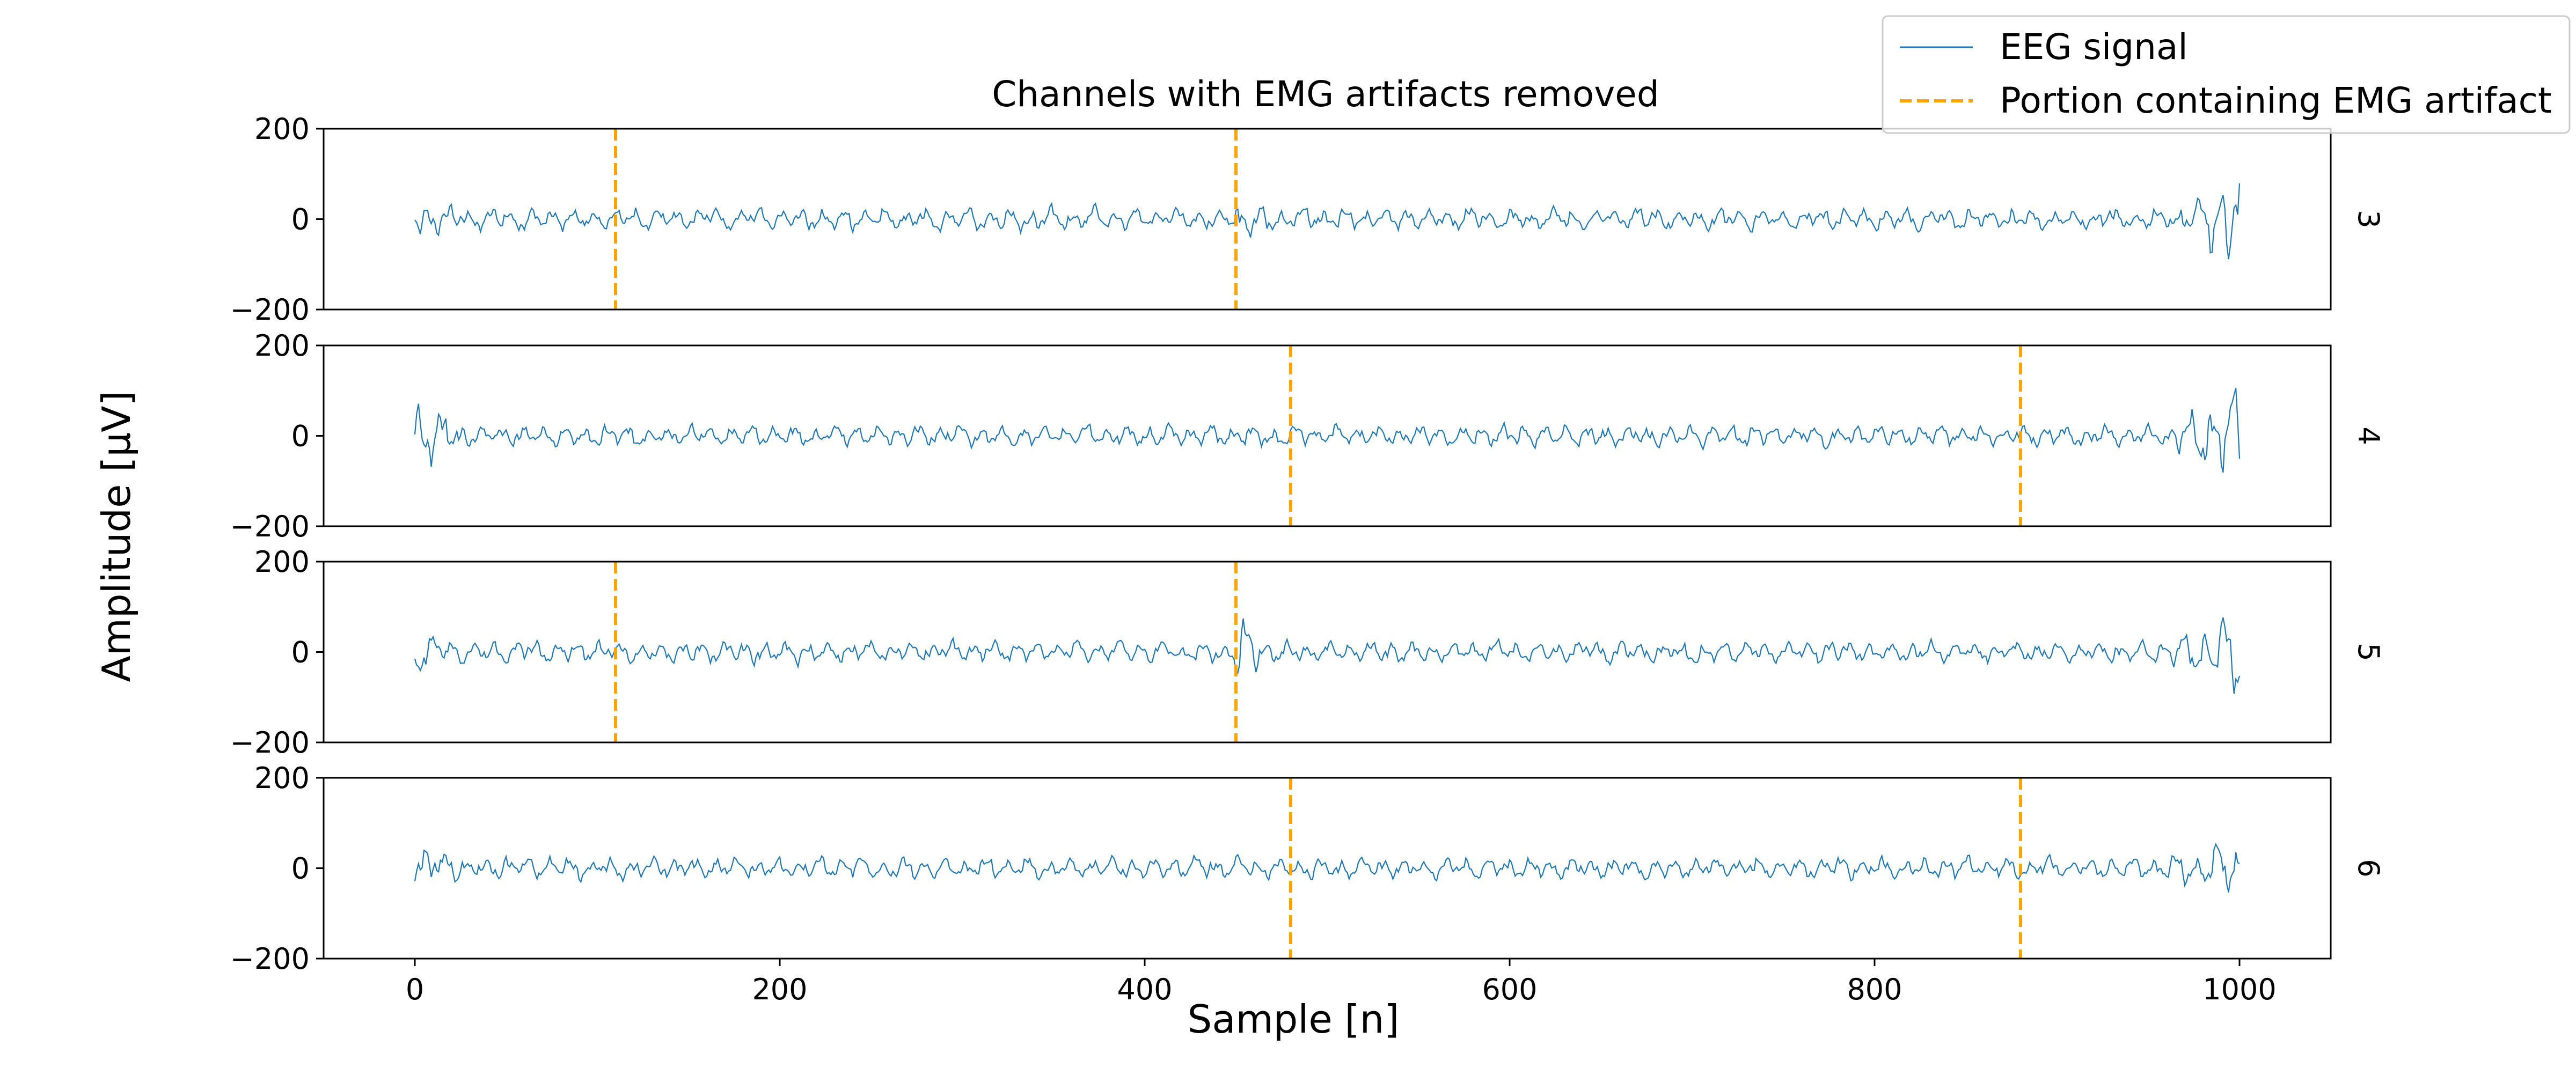 Image resolution: width=2576 pixels, height=1075 pixels. I want to click on chart-title: Channels with EMG artifacts removed, so click(1325, 94).